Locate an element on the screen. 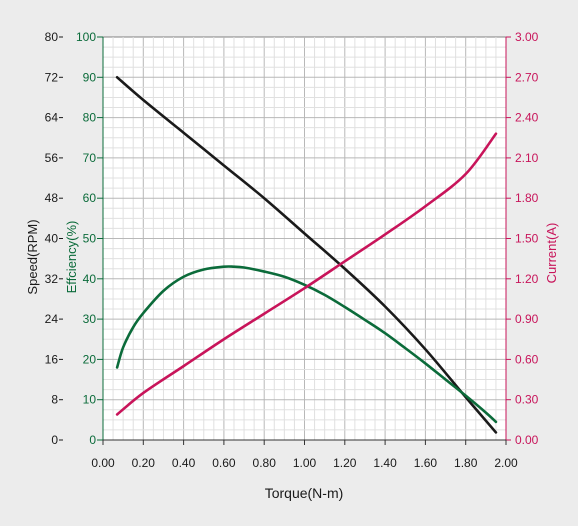 Image resolution: width=578 pixels, height=526 pixels. current-tick-label: 0.90 is located at coordinates (527, 319).